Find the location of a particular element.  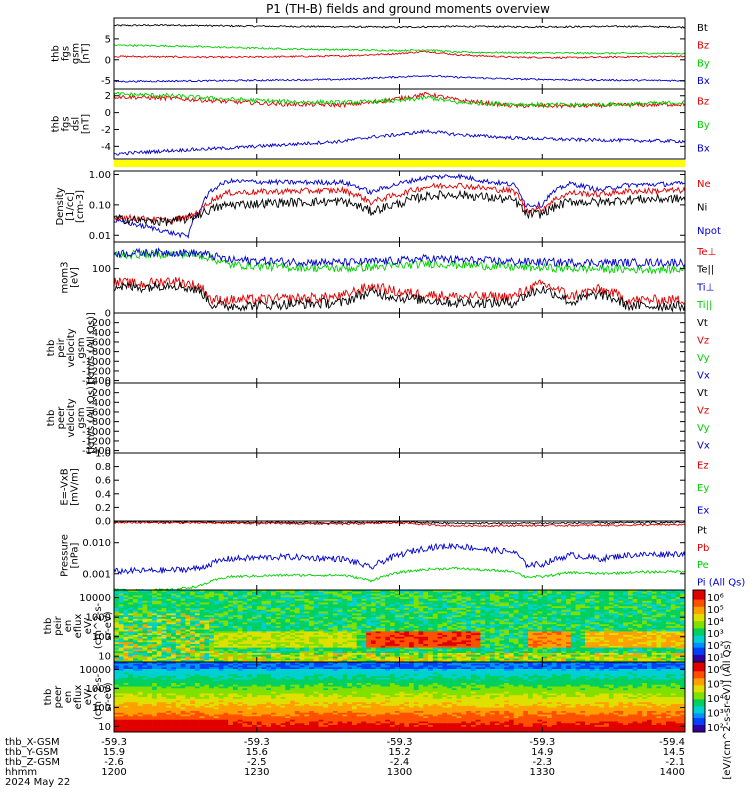

ytick-label: 0 is located at coordinates (108, 384).